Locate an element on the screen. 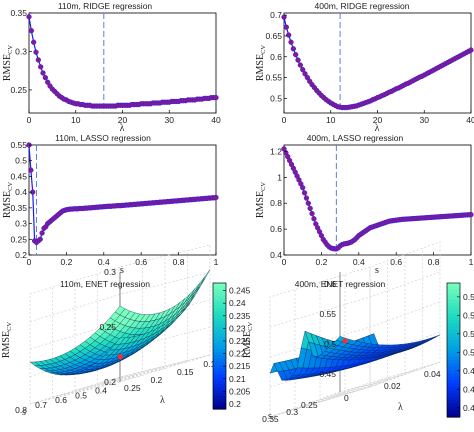 This screenshot has width=474, height=432. colorbar: 0.56 0.54 0.52 0.5 0.48 0.46 0.44 is located at coordinates (460, 350).